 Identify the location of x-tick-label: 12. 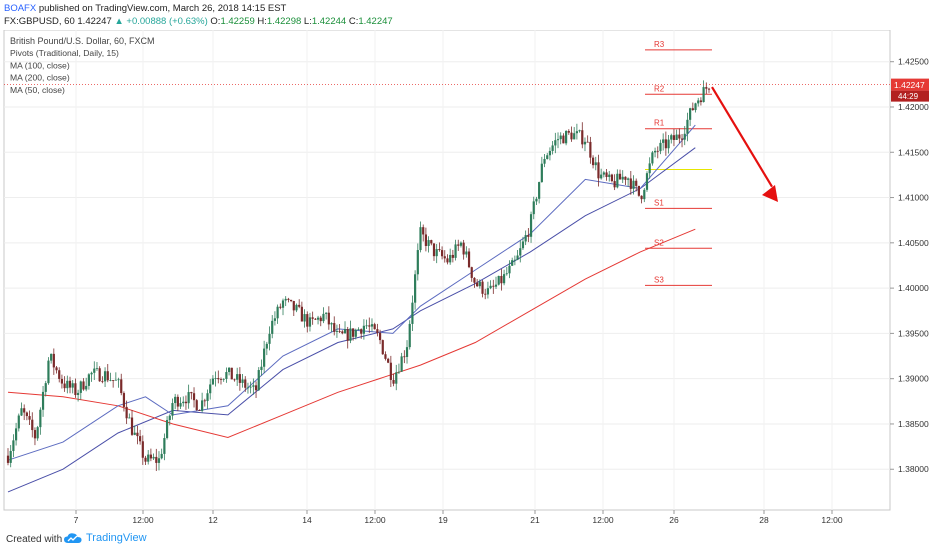
(213, 520).